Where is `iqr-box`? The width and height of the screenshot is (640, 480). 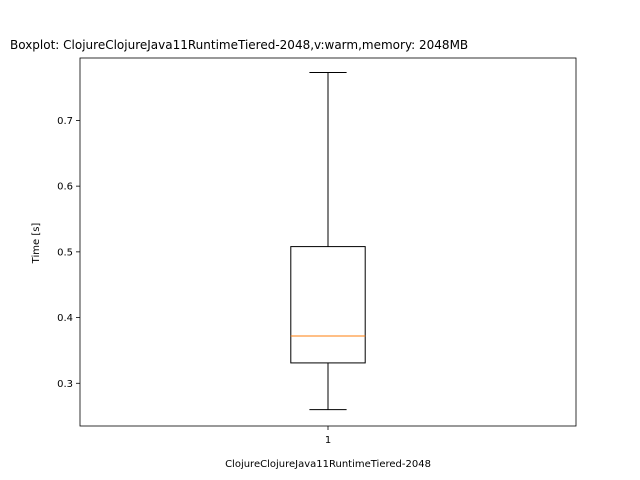 iqr-box is located at coordinates (328, 305).